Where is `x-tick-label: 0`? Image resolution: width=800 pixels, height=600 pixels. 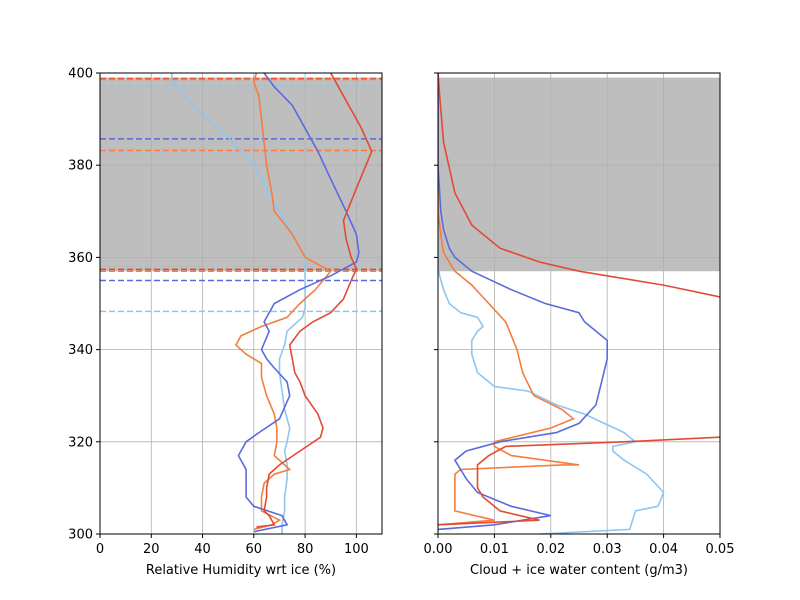 x-tick-label: 0 is located at coordinates (100, 549).